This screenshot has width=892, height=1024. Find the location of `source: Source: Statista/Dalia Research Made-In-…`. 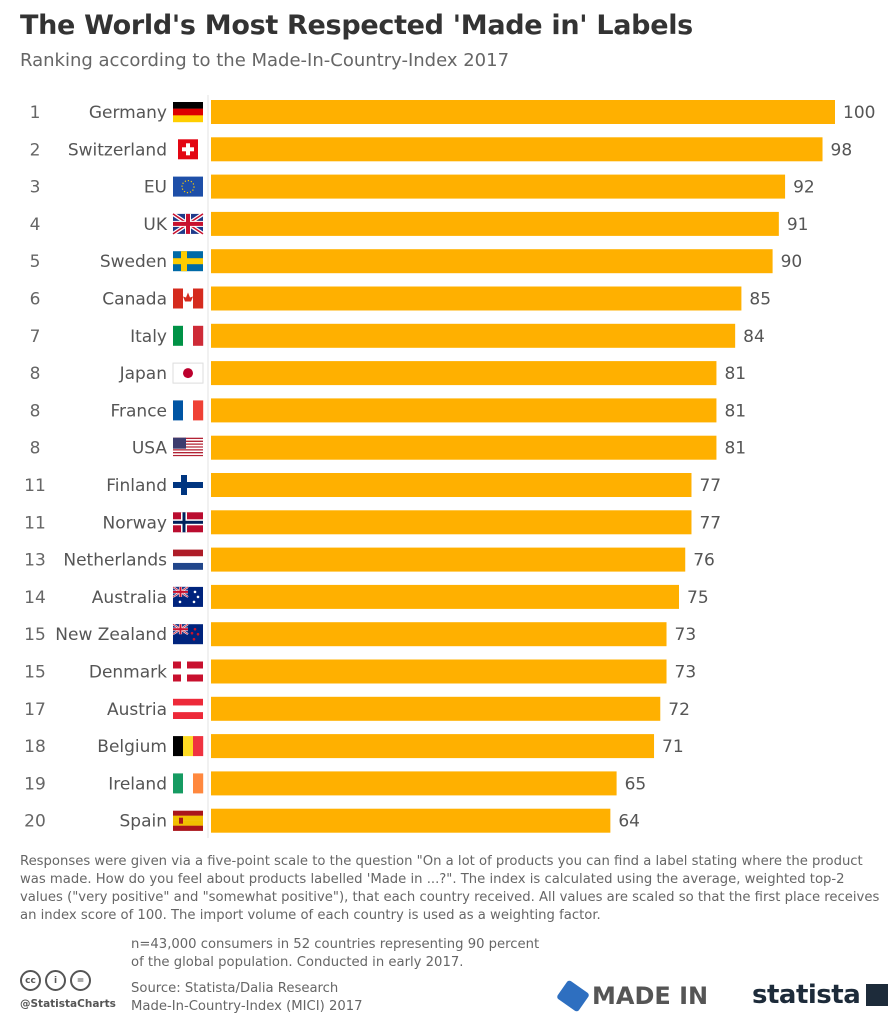

source: Source: Statista/Dalia Research Made-In-… is located at coordinates (247, 998).